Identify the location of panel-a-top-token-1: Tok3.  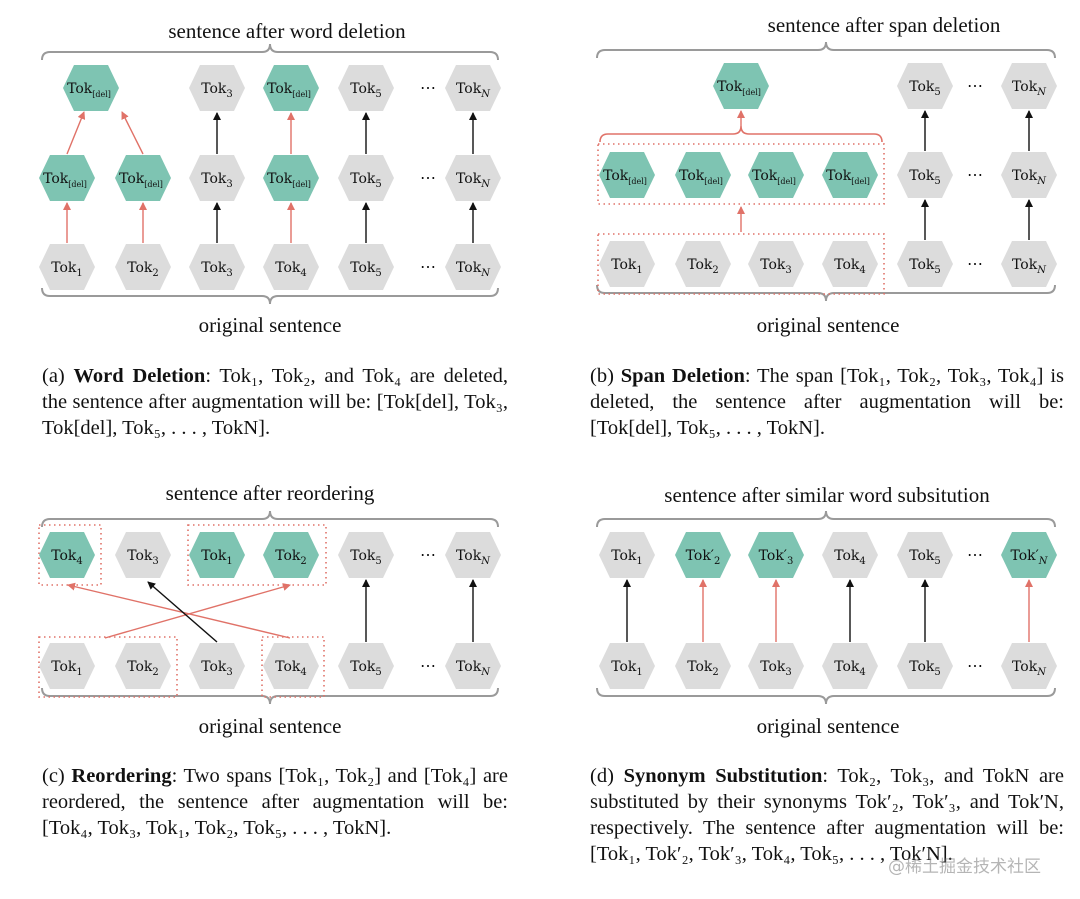
(217, 88).